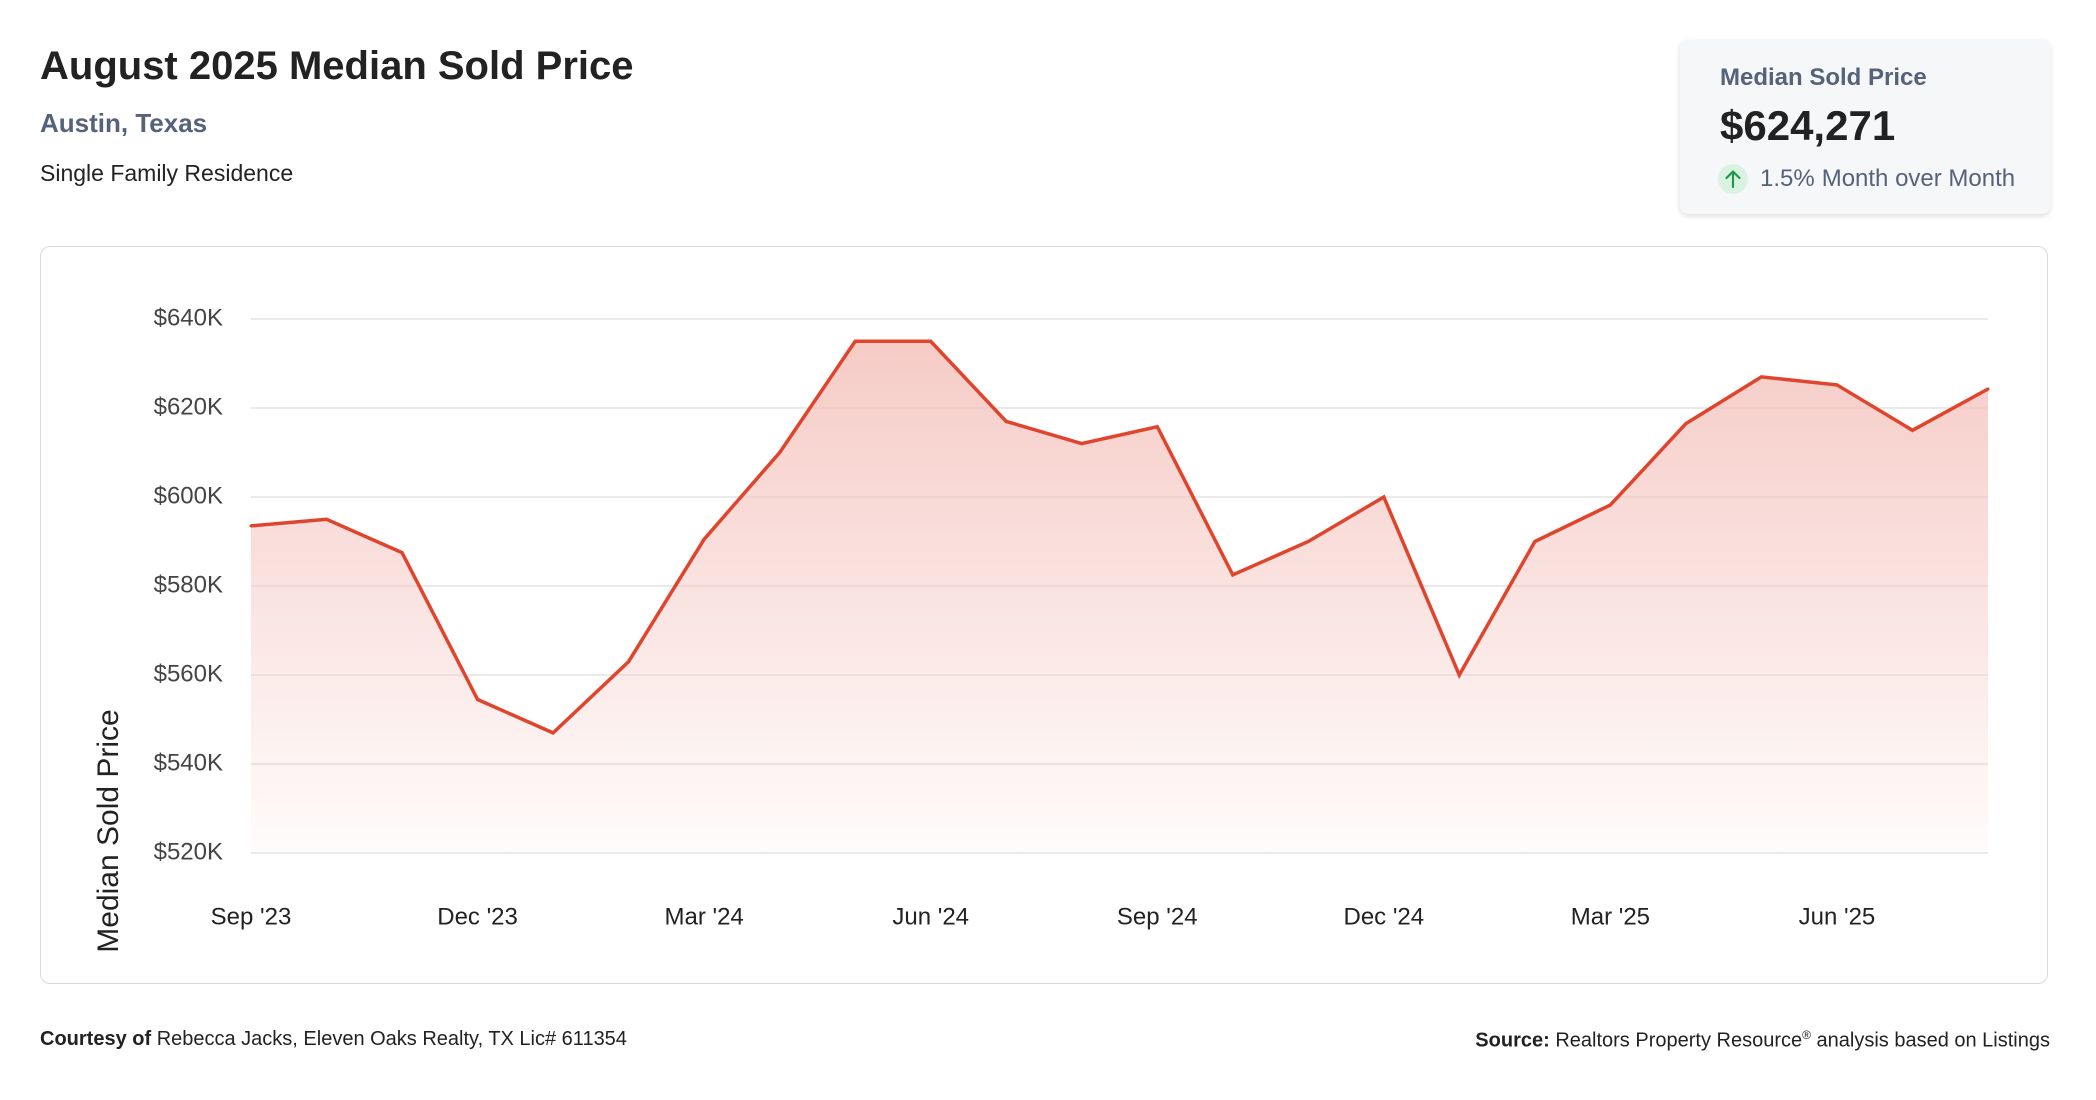 This screenshot has width=2096, height=1100. Describe the element at coordinates (1157, 916) in the screenshot. I see `x-tick-label: Sep '24` at that location.